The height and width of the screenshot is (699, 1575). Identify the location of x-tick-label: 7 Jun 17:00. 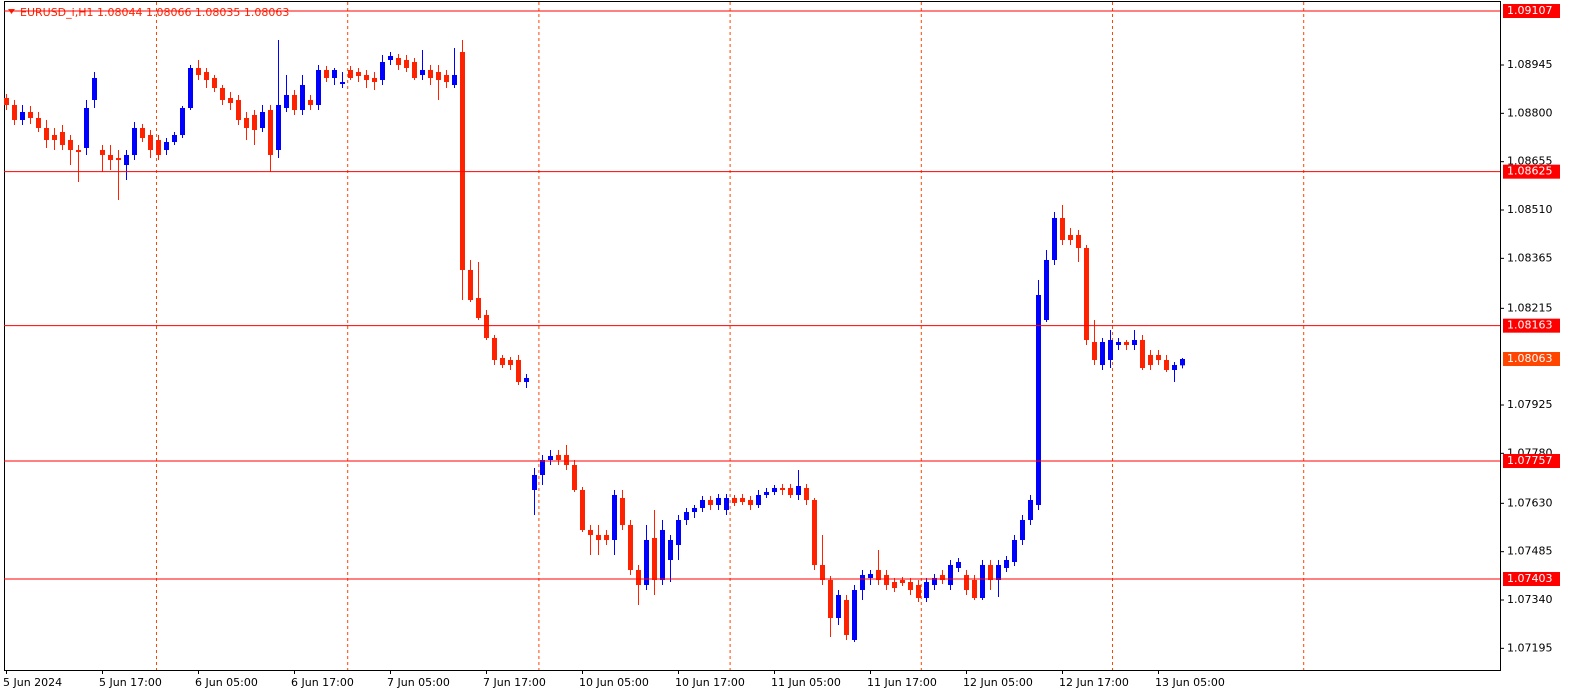
(514, 682).